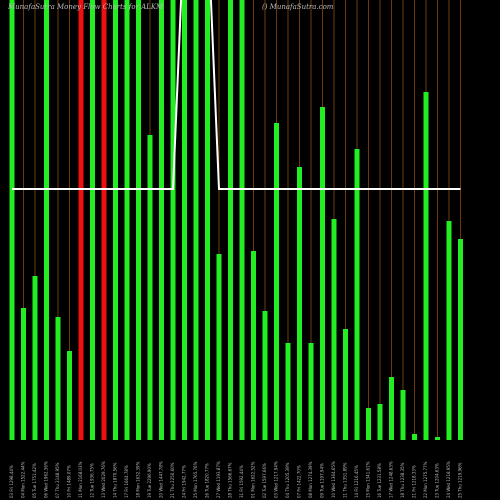 The image size is (500, 500). Describe the element at coordinates (241, 481) in the screenshot. I see `x-tick-label: 31 Fri 1592.44%` at that location.